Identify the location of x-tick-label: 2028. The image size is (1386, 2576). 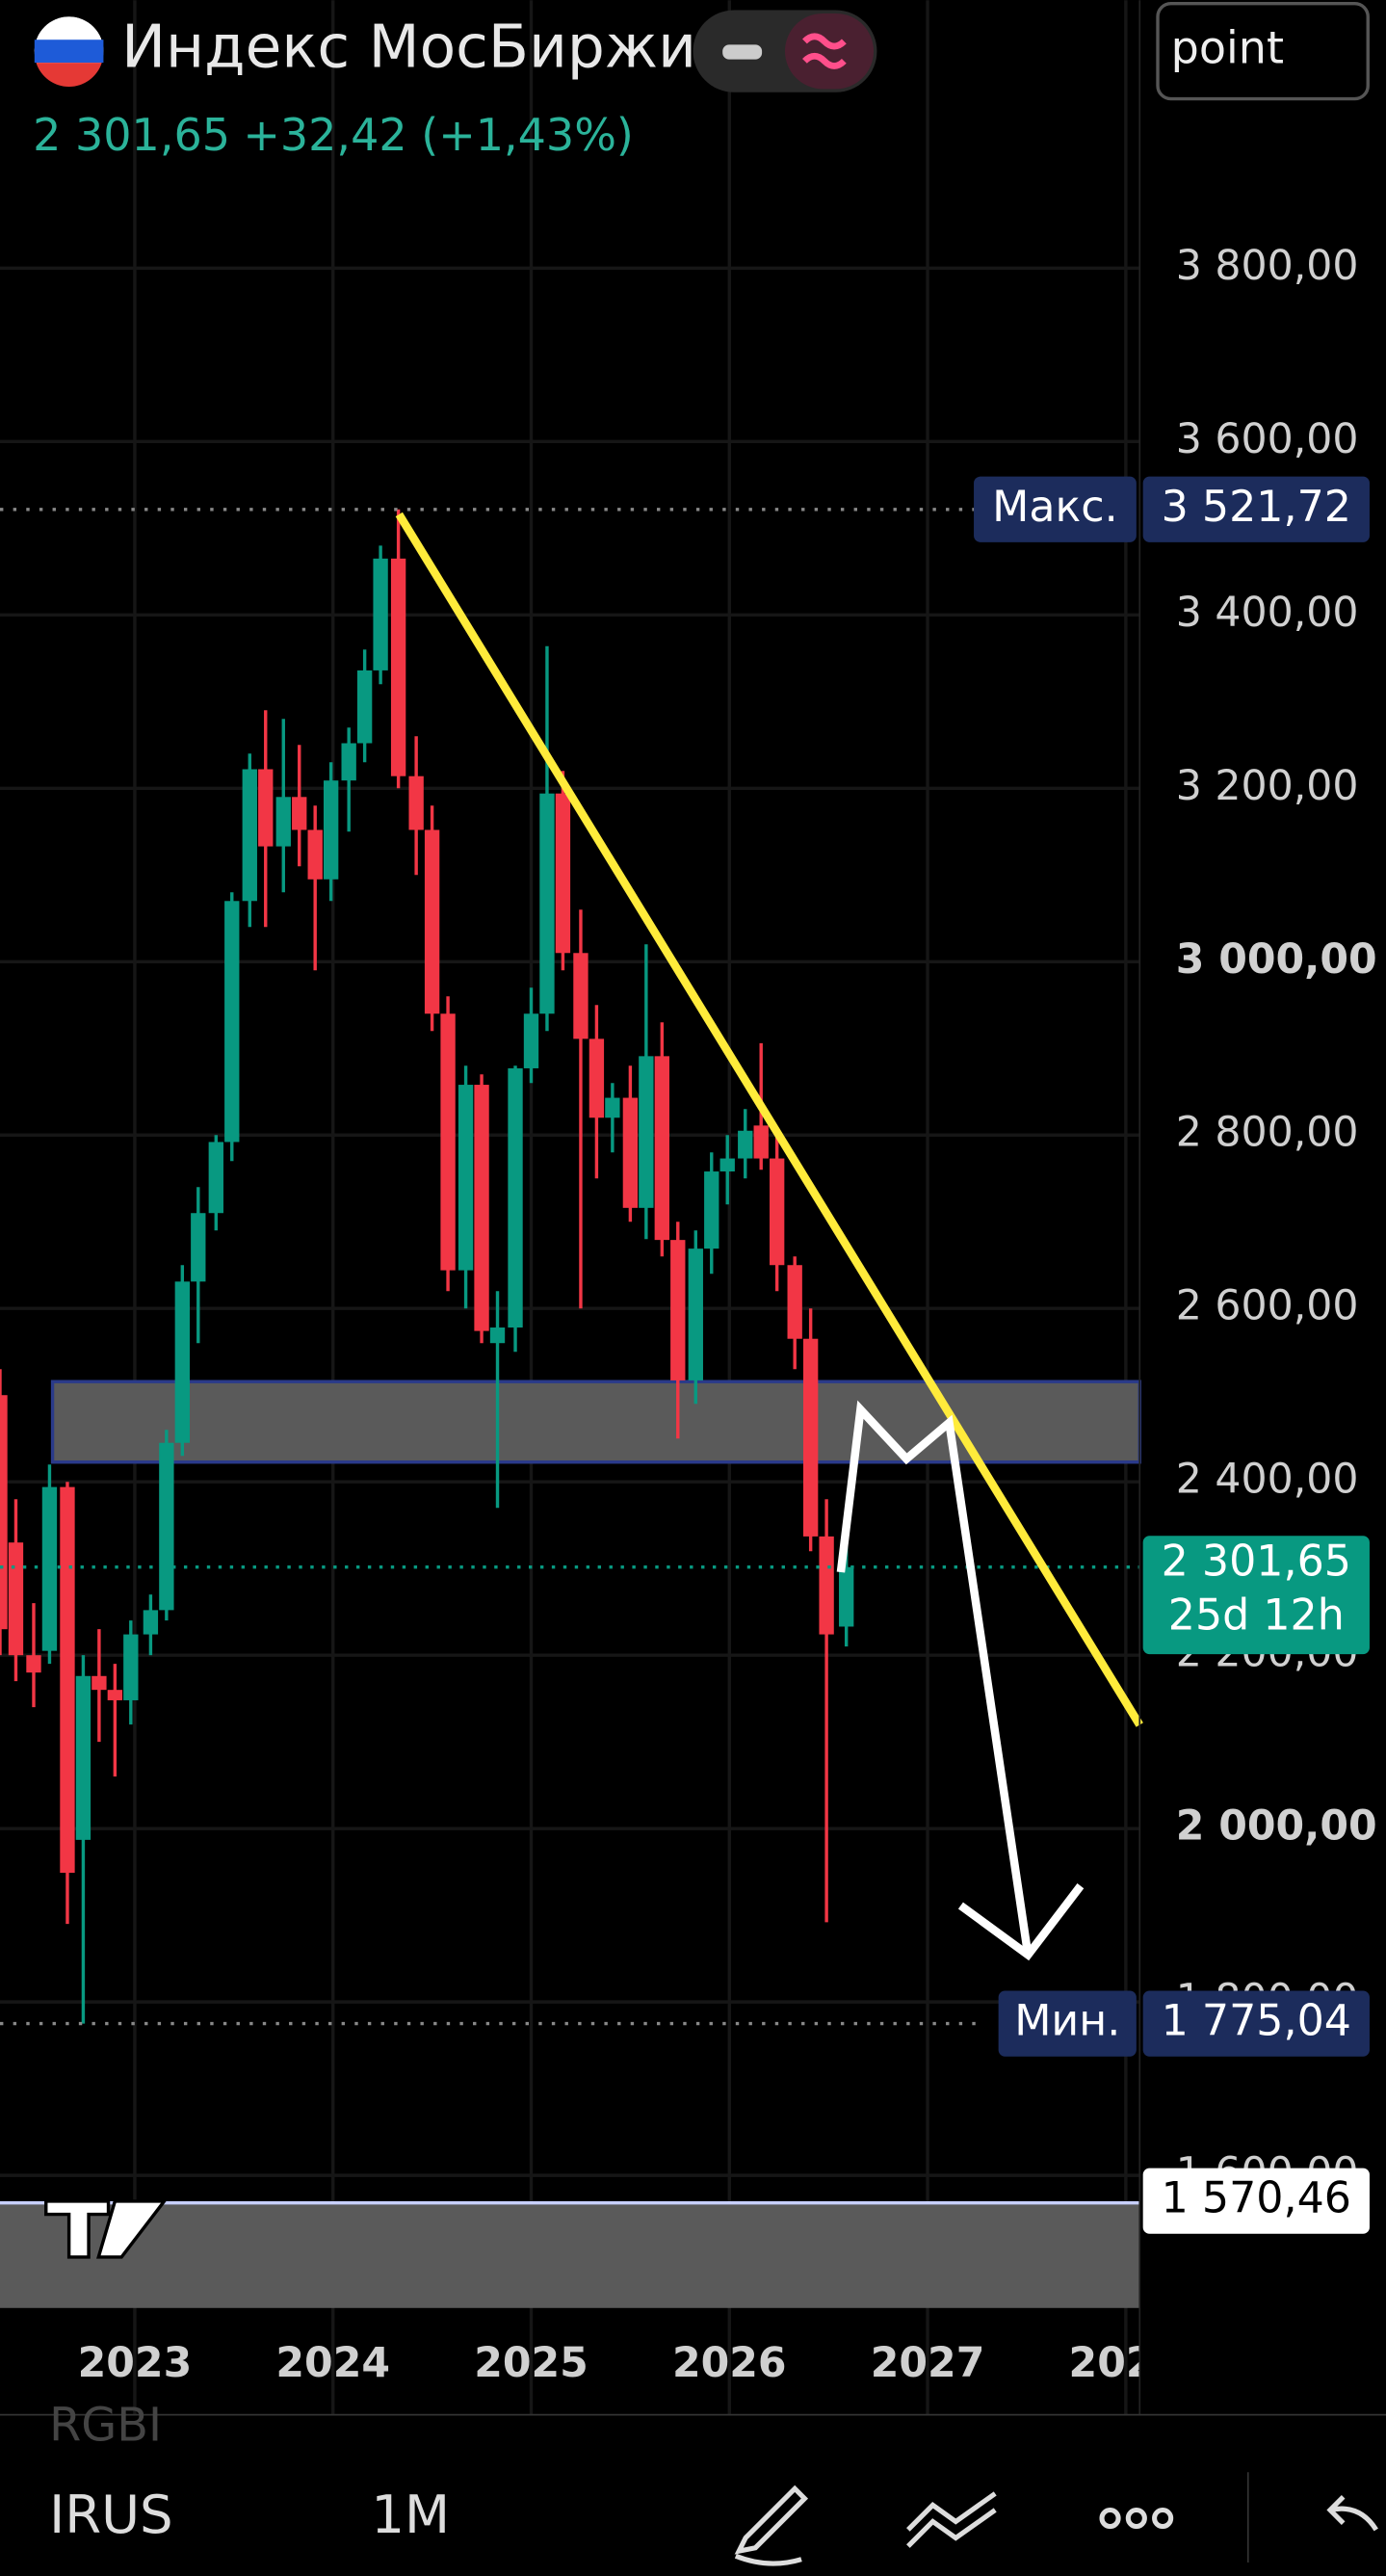
(1126, 2363).